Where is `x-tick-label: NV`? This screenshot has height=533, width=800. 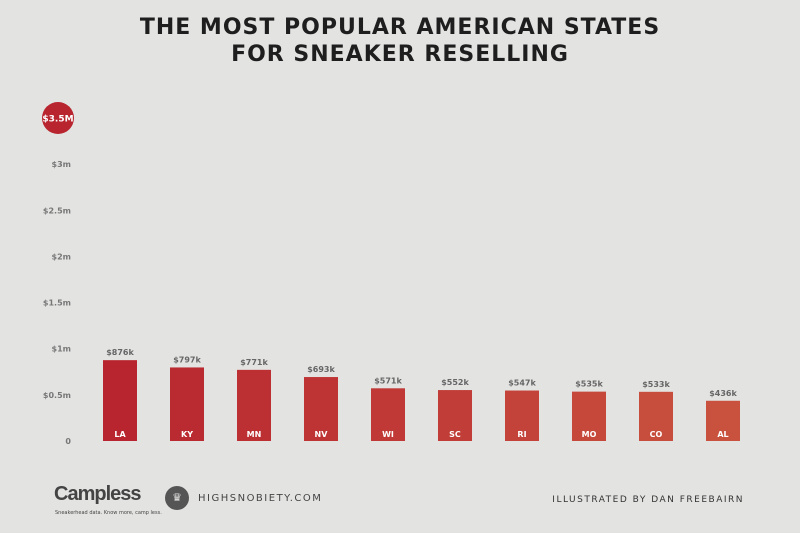 x-tick-label: NV is located at coordinates (322, 434).